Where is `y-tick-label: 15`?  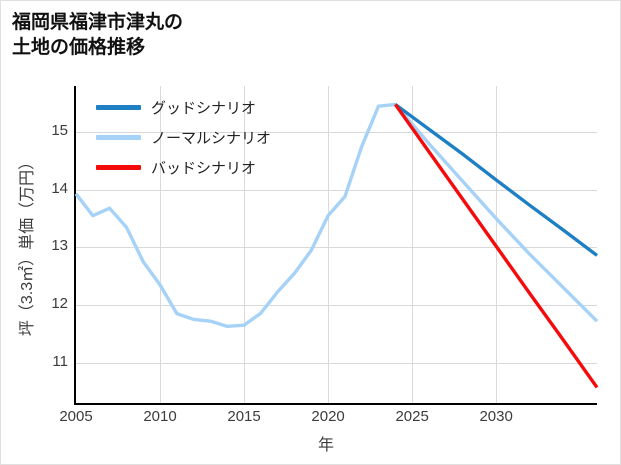
y-tick-label: 15 is located at coordinates (59, 131).